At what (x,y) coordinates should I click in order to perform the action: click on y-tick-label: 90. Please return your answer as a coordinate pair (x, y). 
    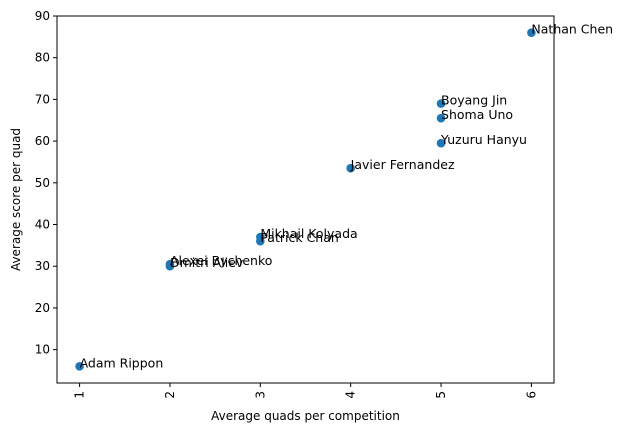
    Looking at the image, I should click on (42, 16).